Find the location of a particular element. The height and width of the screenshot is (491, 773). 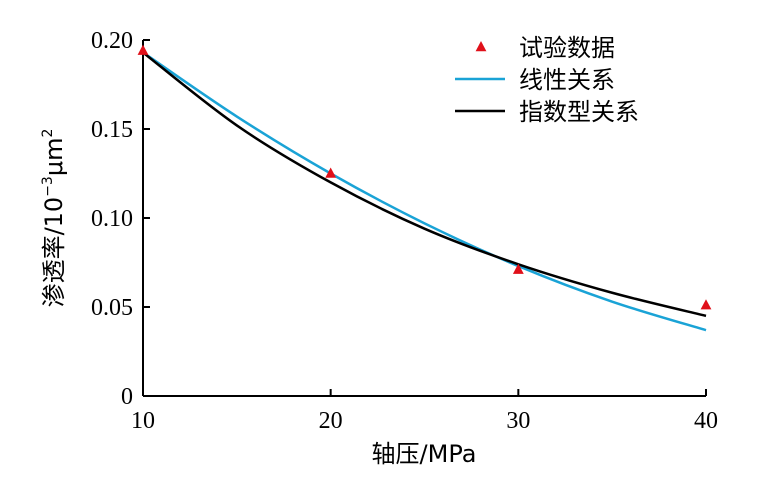

x-tick-label: 40 is located at coordinates (706, 421).